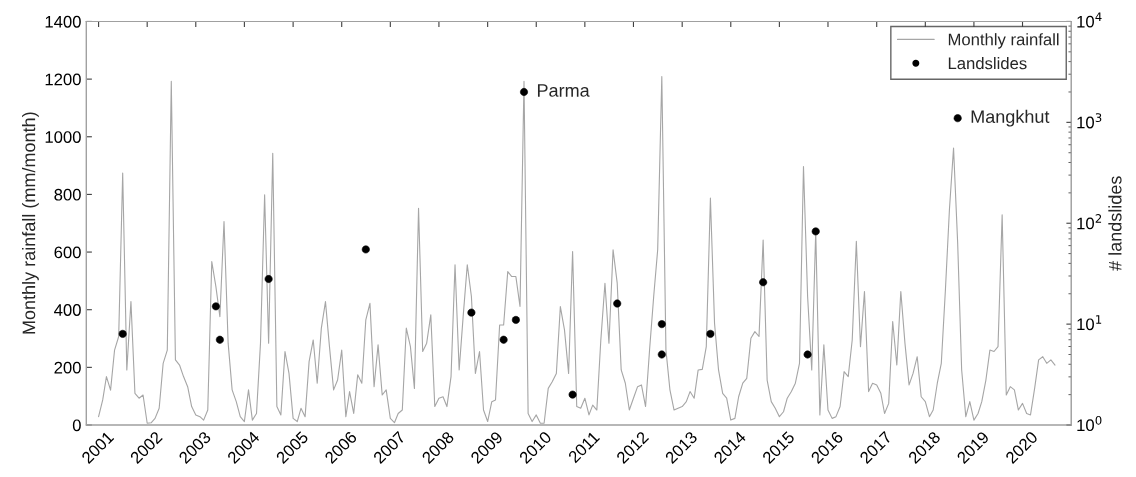  Describe the element at coordinates (1089, 423) in the screenshot. I see `y2-tick-label: 10$^{0}$` at that location.